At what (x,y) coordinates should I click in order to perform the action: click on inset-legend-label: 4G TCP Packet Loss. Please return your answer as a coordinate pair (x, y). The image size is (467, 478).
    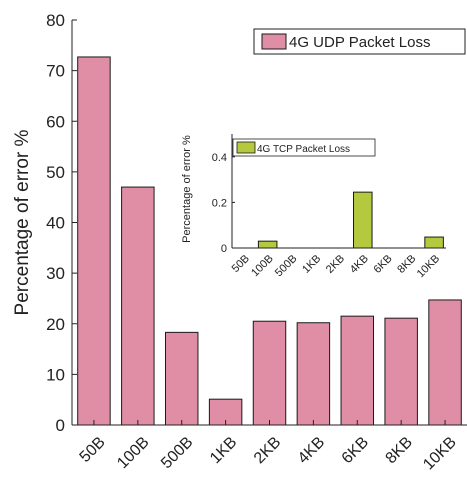
    Looking at the image, I should click on (303, 149).